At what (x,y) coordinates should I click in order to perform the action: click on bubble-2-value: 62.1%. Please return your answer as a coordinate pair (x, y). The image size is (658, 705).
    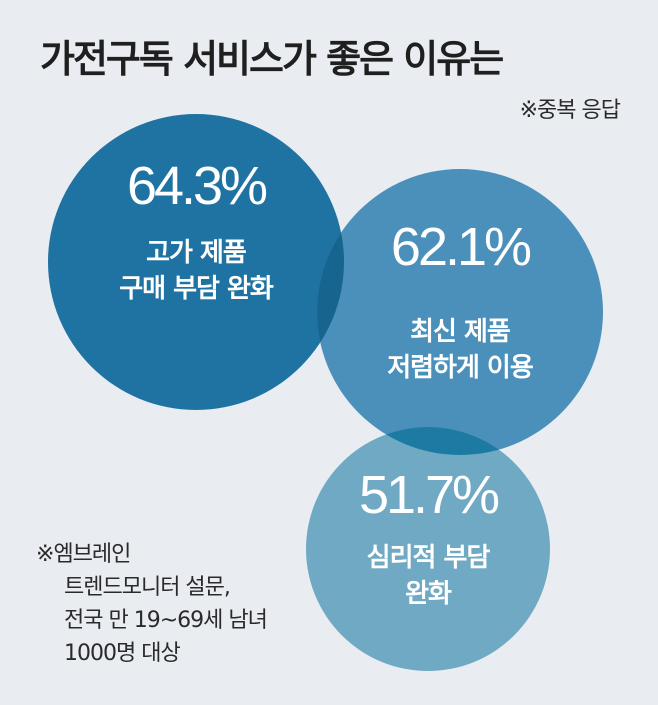
    Looking at the image, I should click on (461, 247).